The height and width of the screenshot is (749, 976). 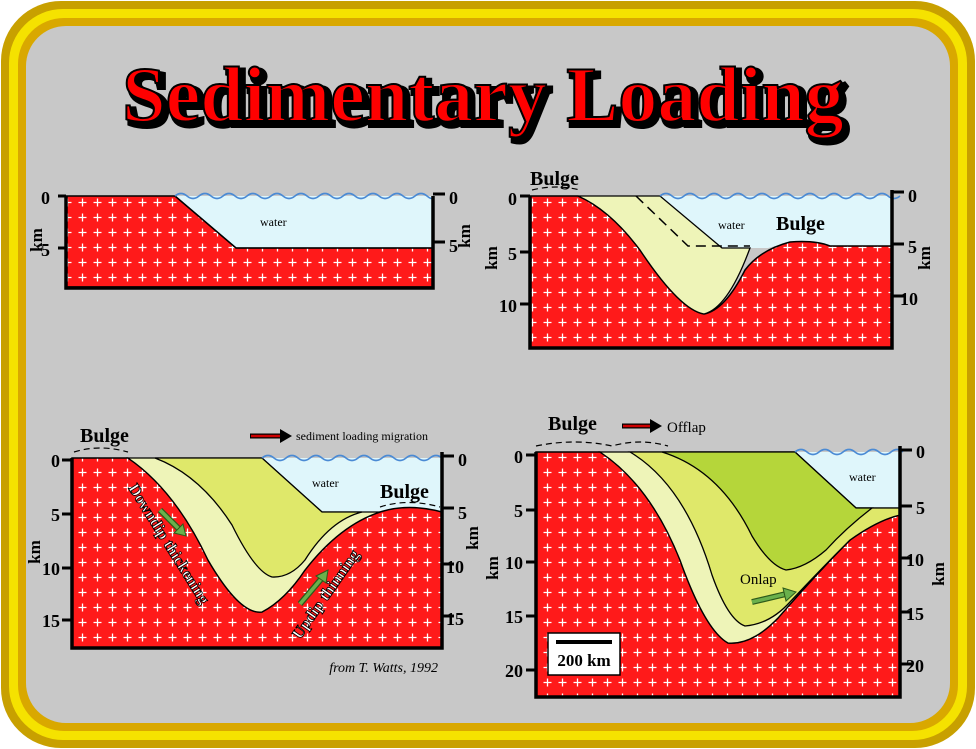 I want to click on page-title: Sedimentary Loading, so click(x=483, y=94).